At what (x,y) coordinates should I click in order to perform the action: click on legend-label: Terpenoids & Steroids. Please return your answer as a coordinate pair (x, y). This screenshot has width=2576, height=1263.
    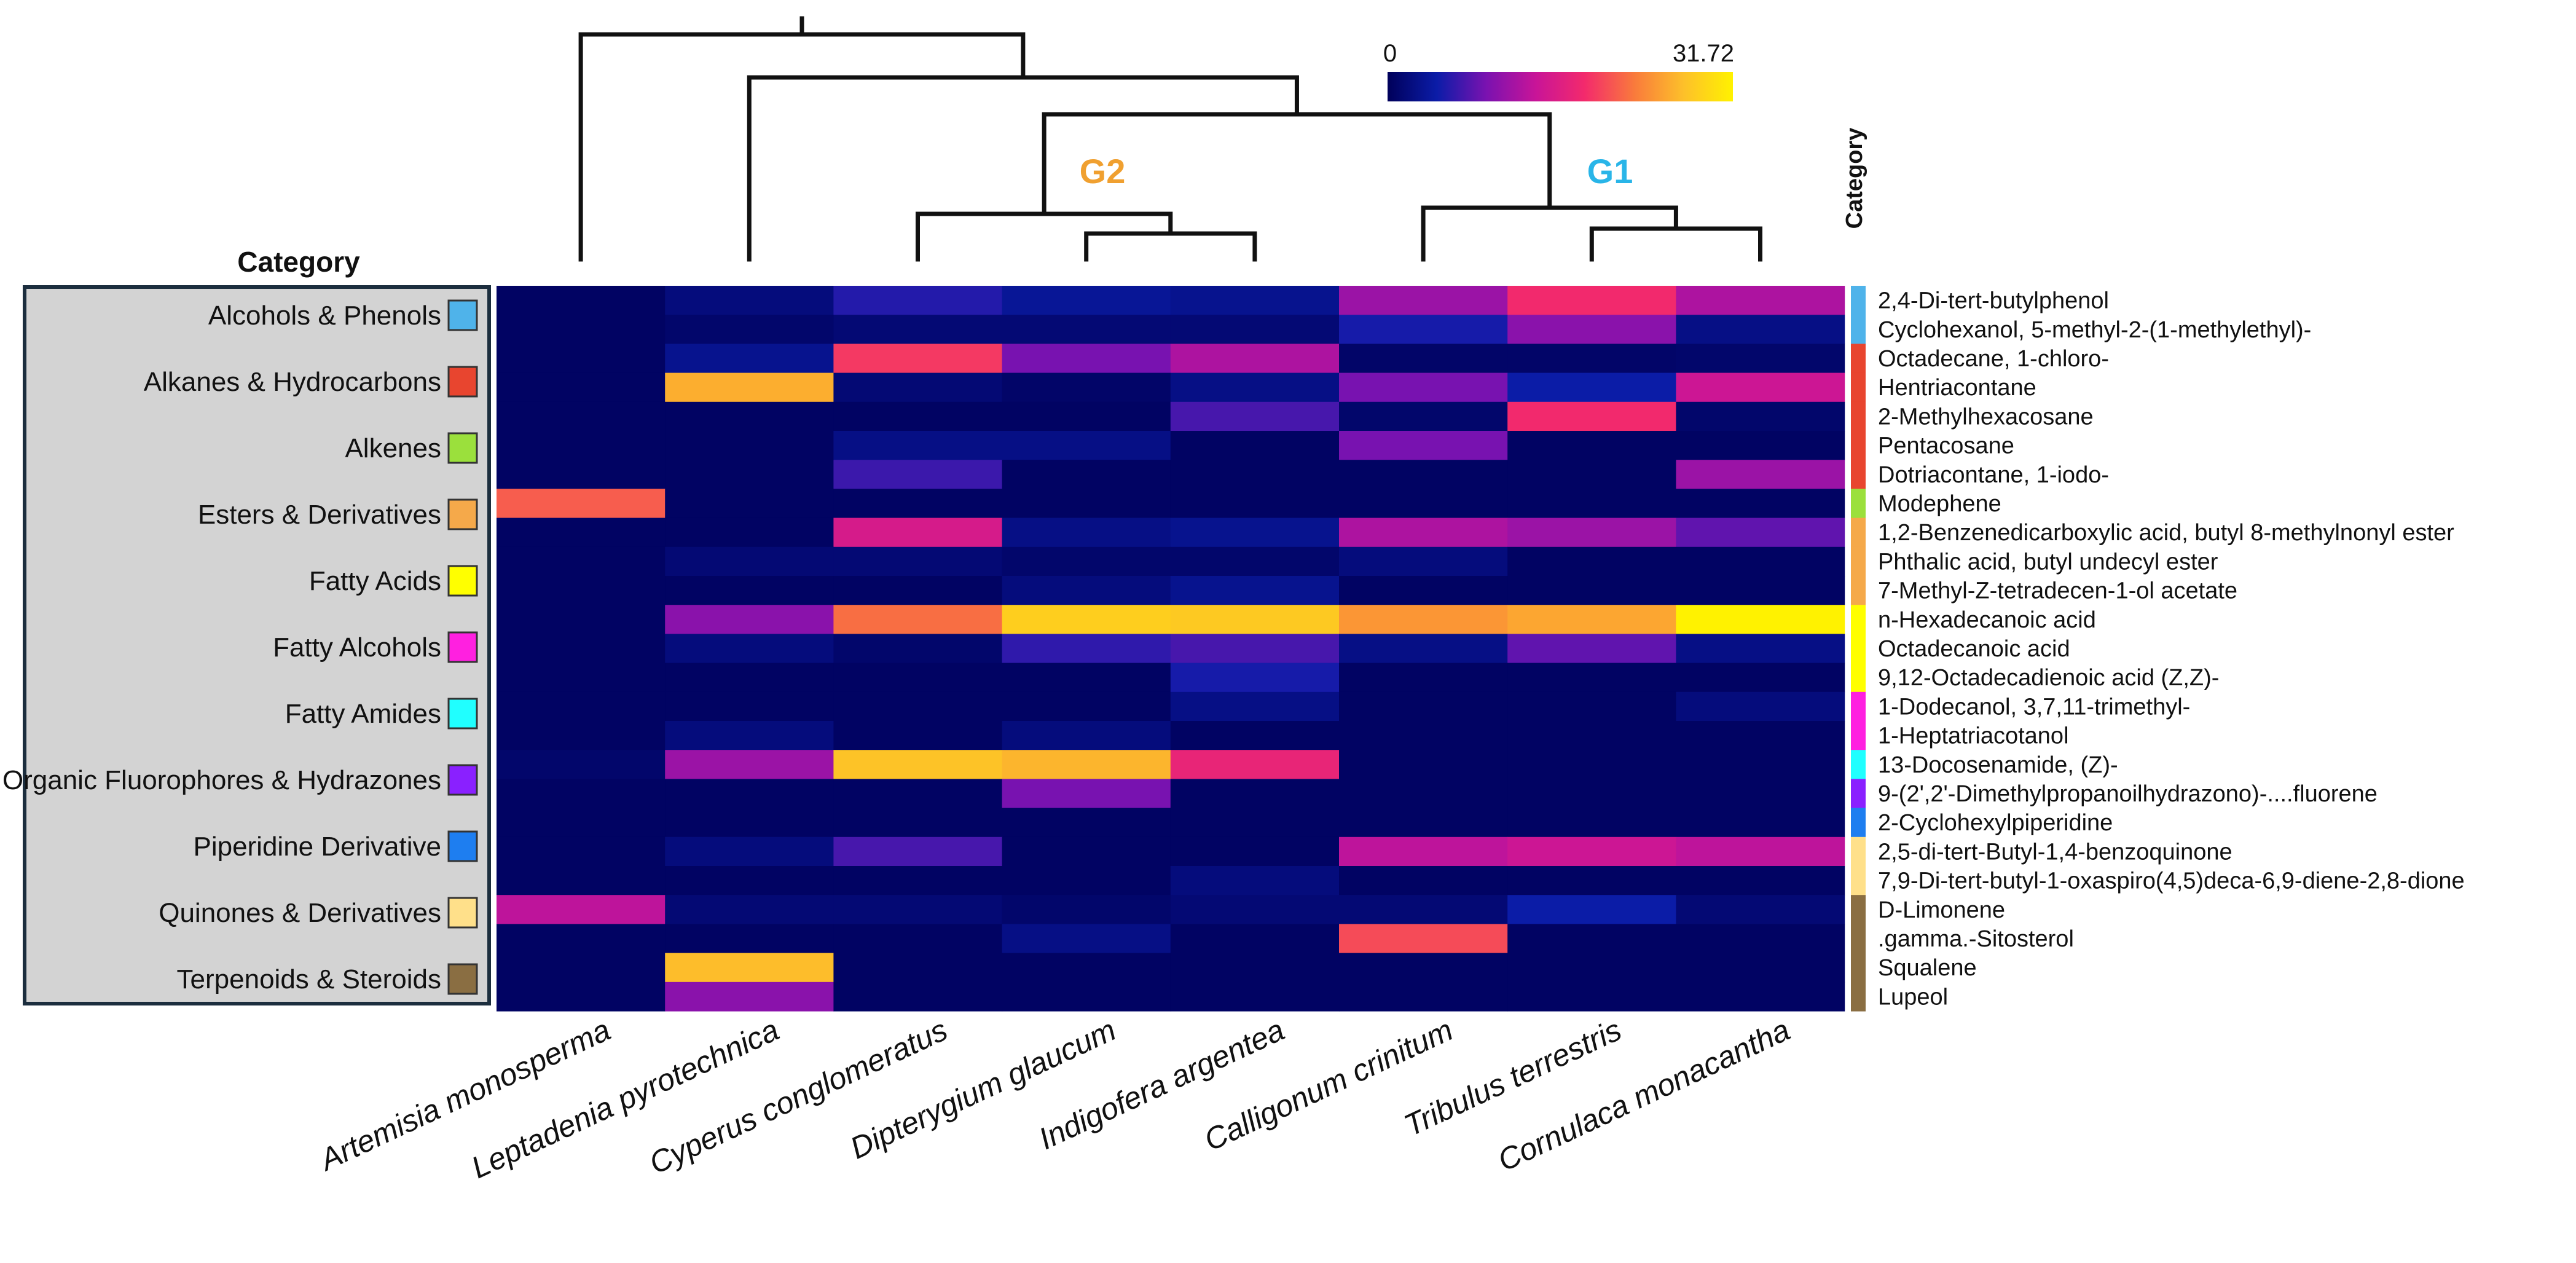
    Looking at the image, I should click on (309, 979).